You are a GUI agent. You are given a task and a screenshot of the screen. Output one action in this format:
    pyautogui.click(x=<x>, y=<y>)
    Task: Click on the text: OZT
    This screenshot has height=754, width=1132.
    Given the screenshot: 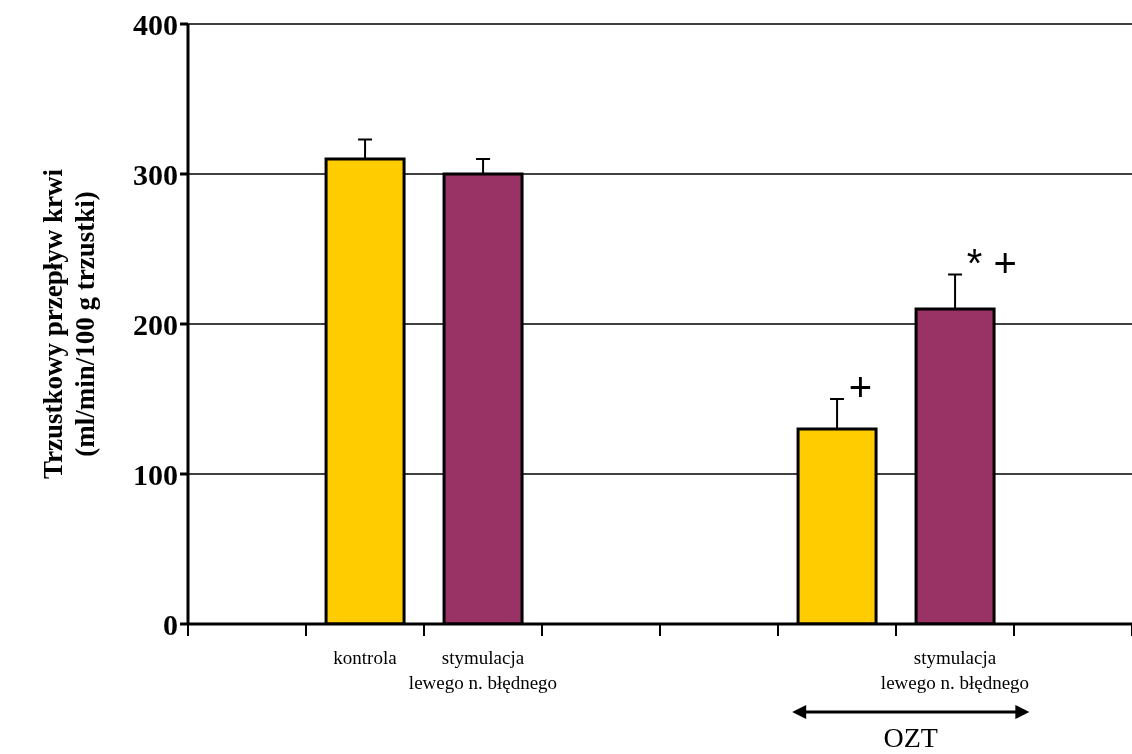 What is the action you would take?
    pyautogui.click(x=910, y=737)
    